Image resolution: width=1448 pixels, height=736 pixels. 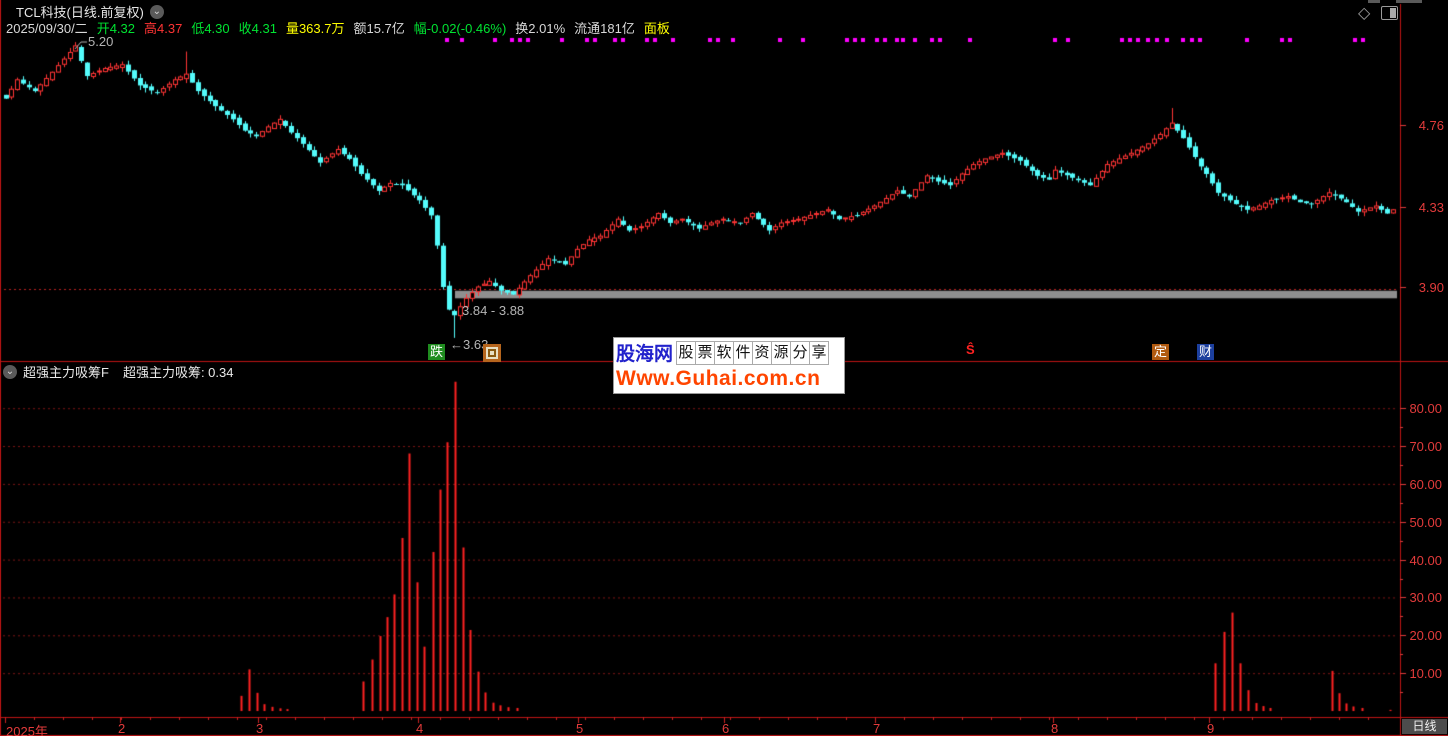 What do you see at coordinates (1425, 597) in the screenshot?
I see `axis-tick-label: 30.00` at bounding box center [1425, 597].